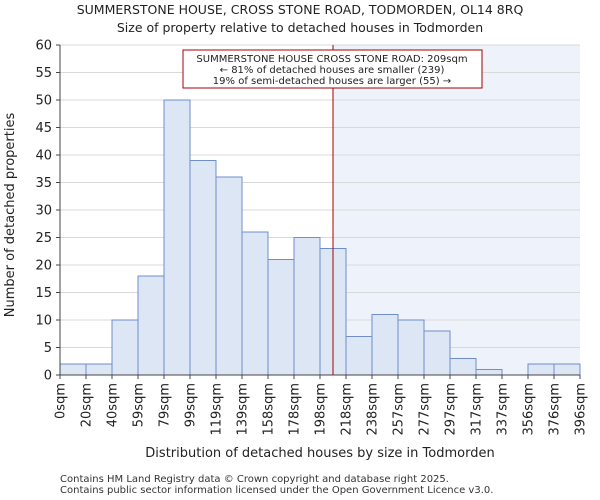  What do you see at coordinates (61, 401) in the screenshot?
I see `x-tick-label: 0sqm` at bounding box center [61, 401].